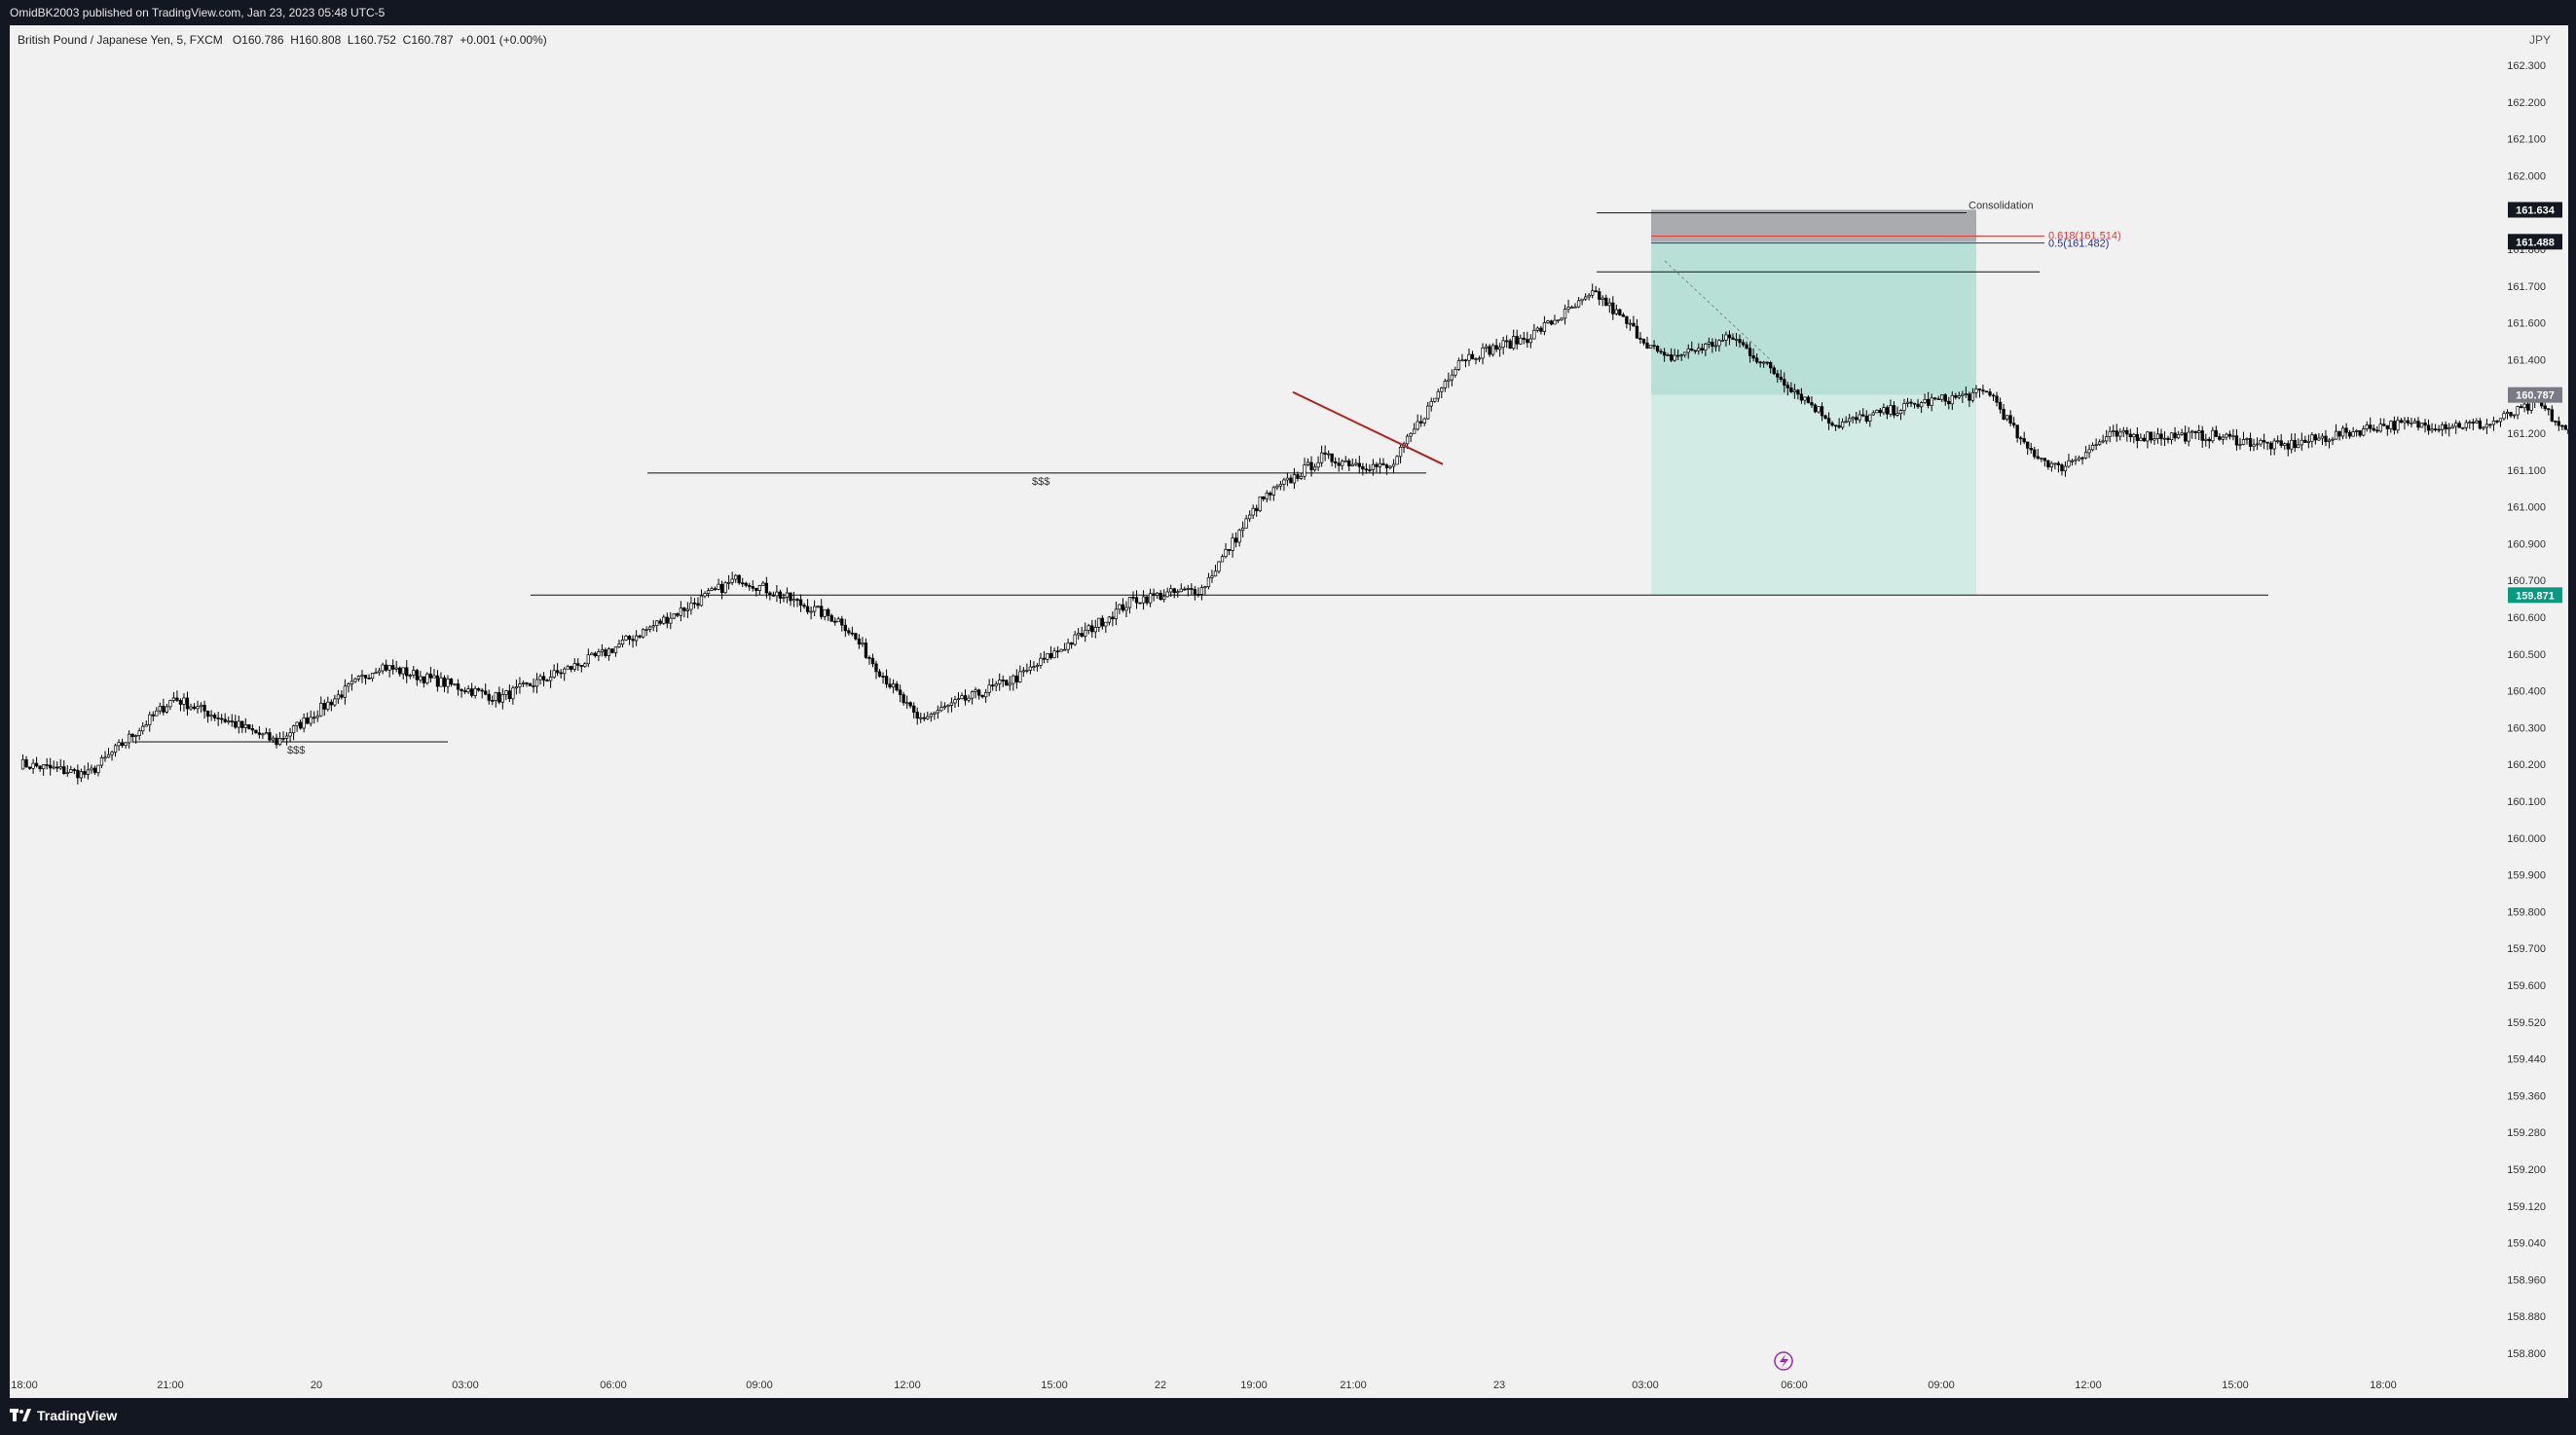 This screenshot has width=2576, height=1435. I want to click on fib-label: 0.618(161.514), so click(2084, 236).